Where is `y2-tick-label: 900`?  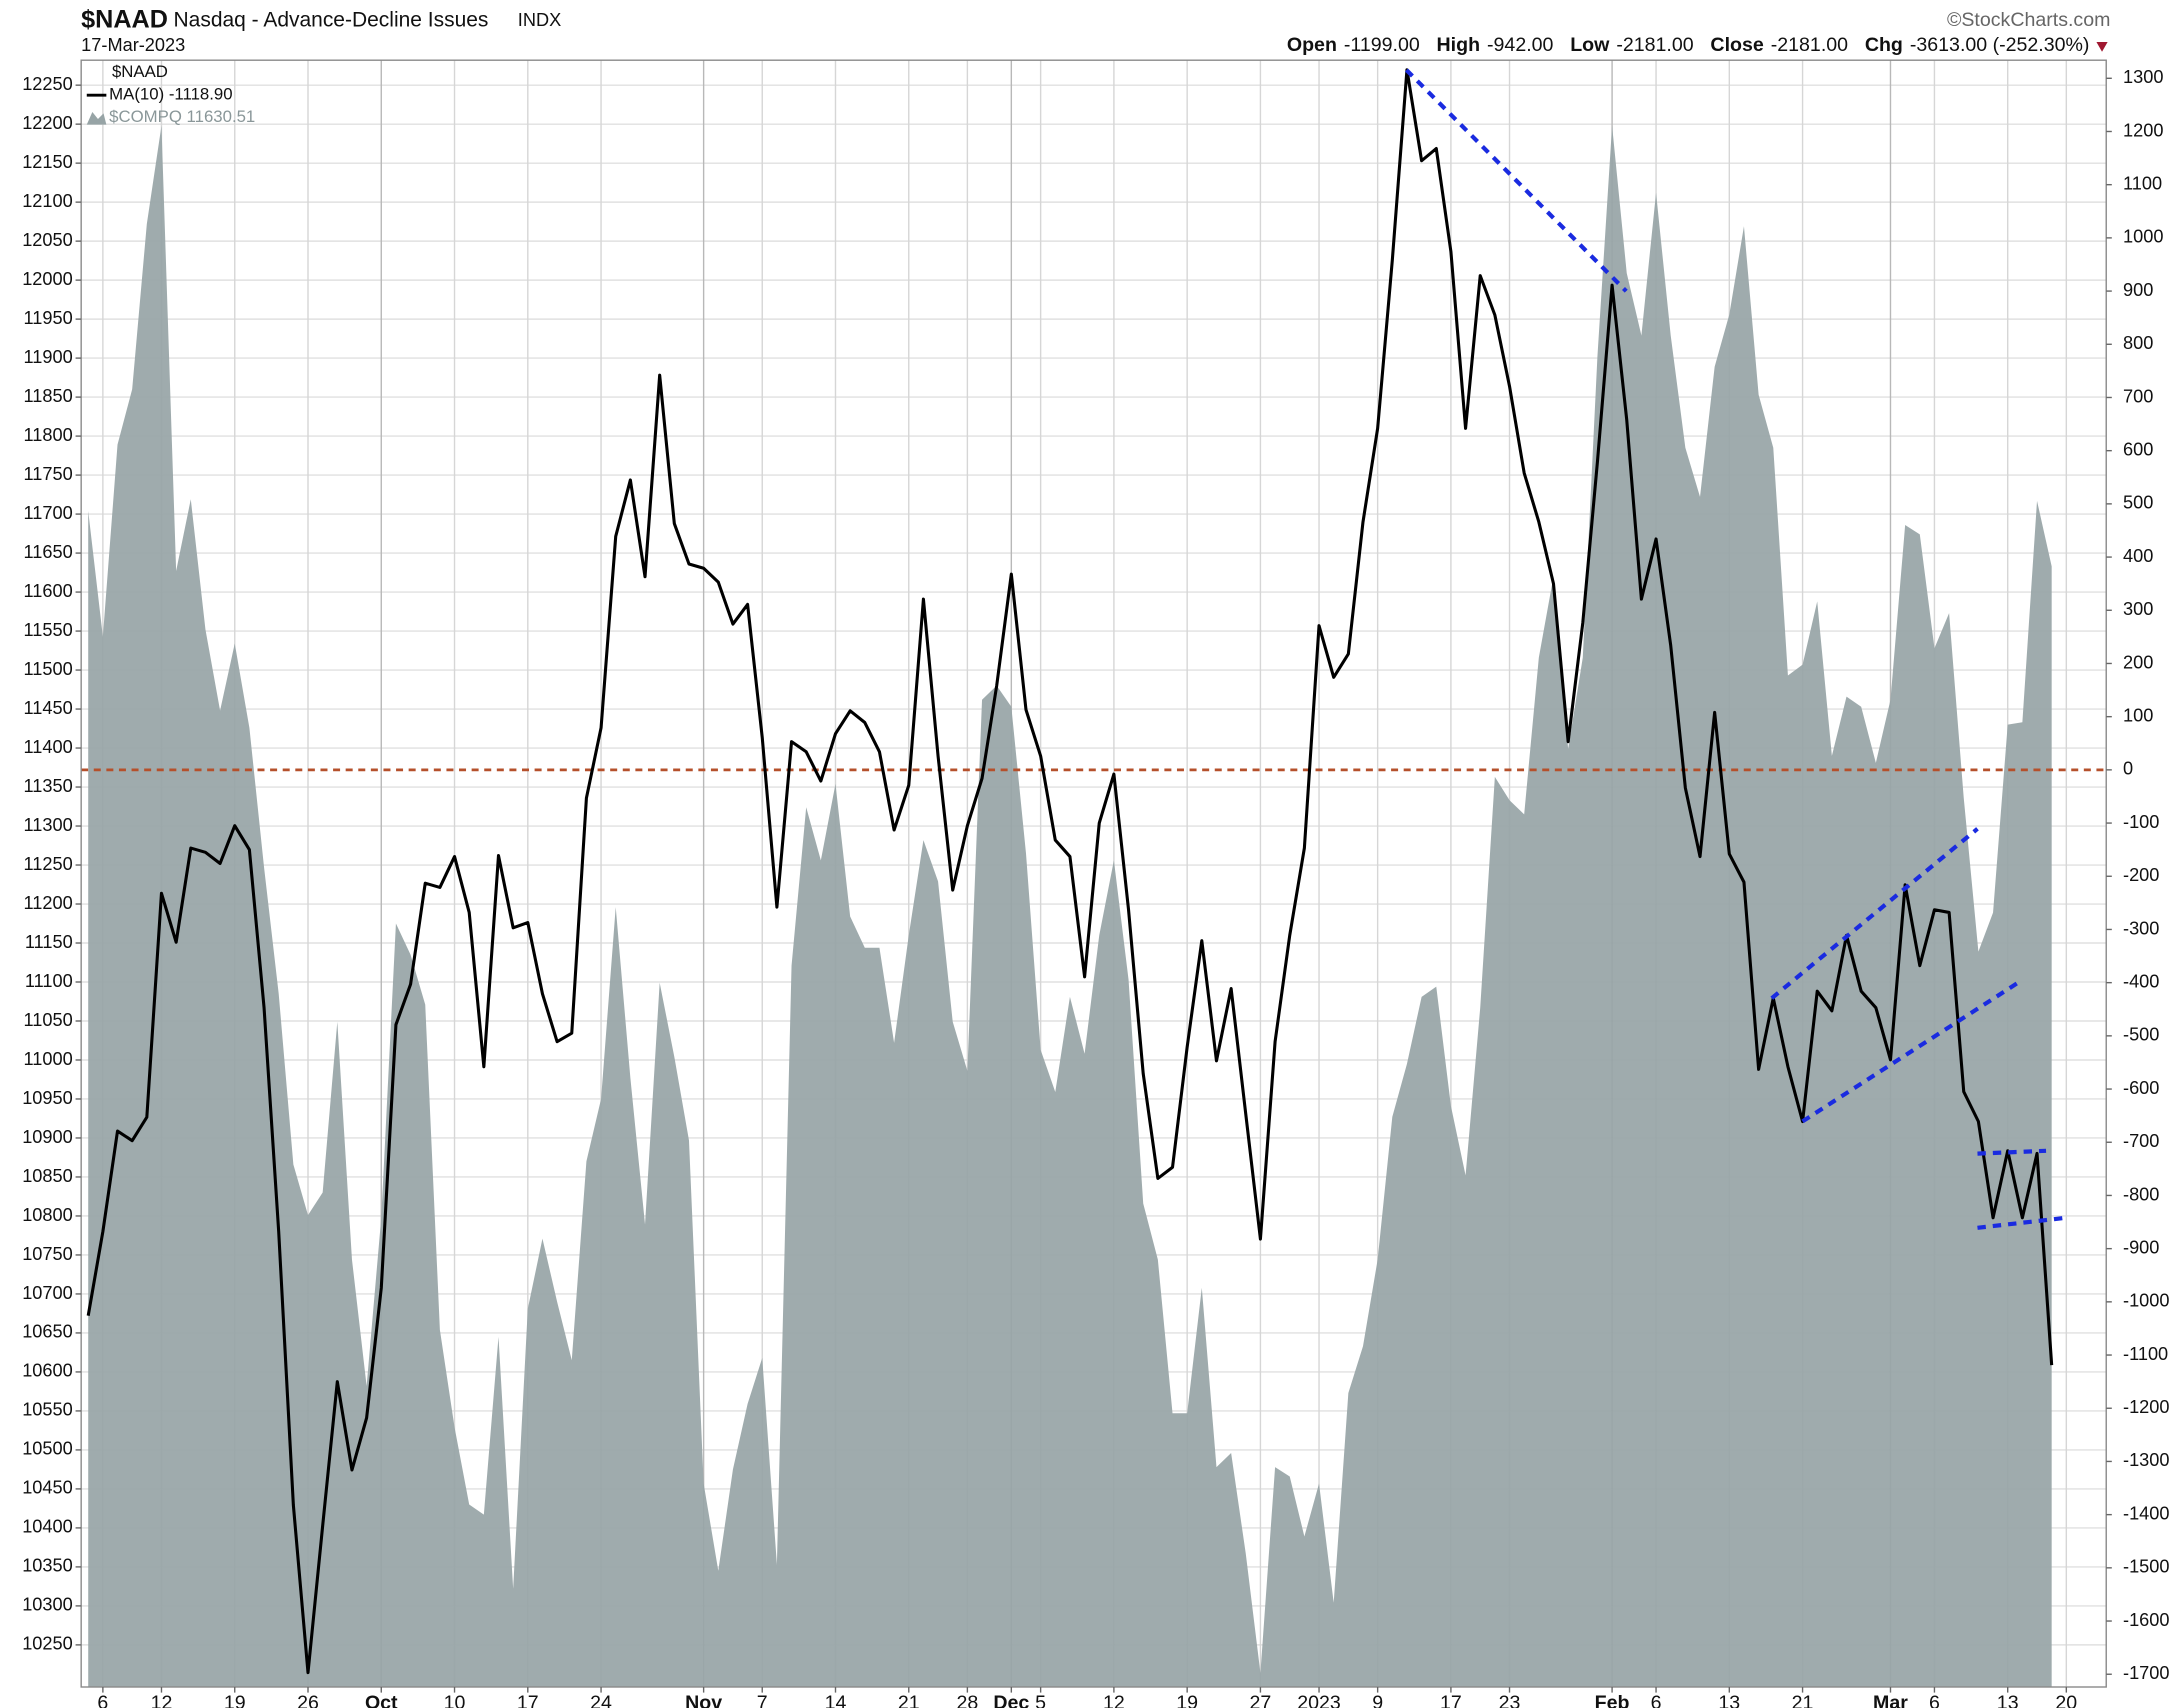 y2-tick-label: 900 is located at coordinates (2138, 290).